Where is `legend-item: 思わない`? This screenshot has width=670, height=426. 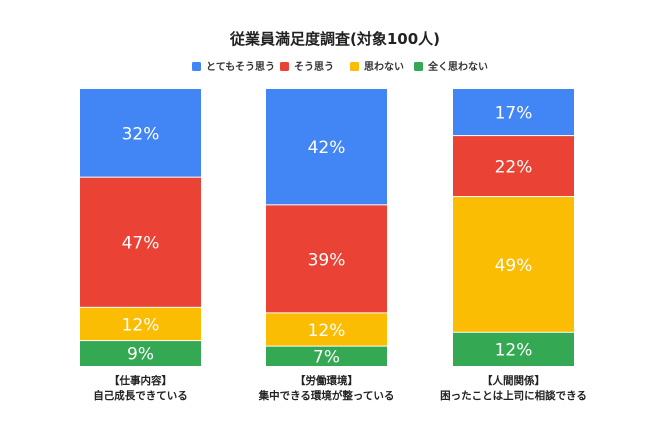
legend-item: 思わない is located at coordinates (377, 67).